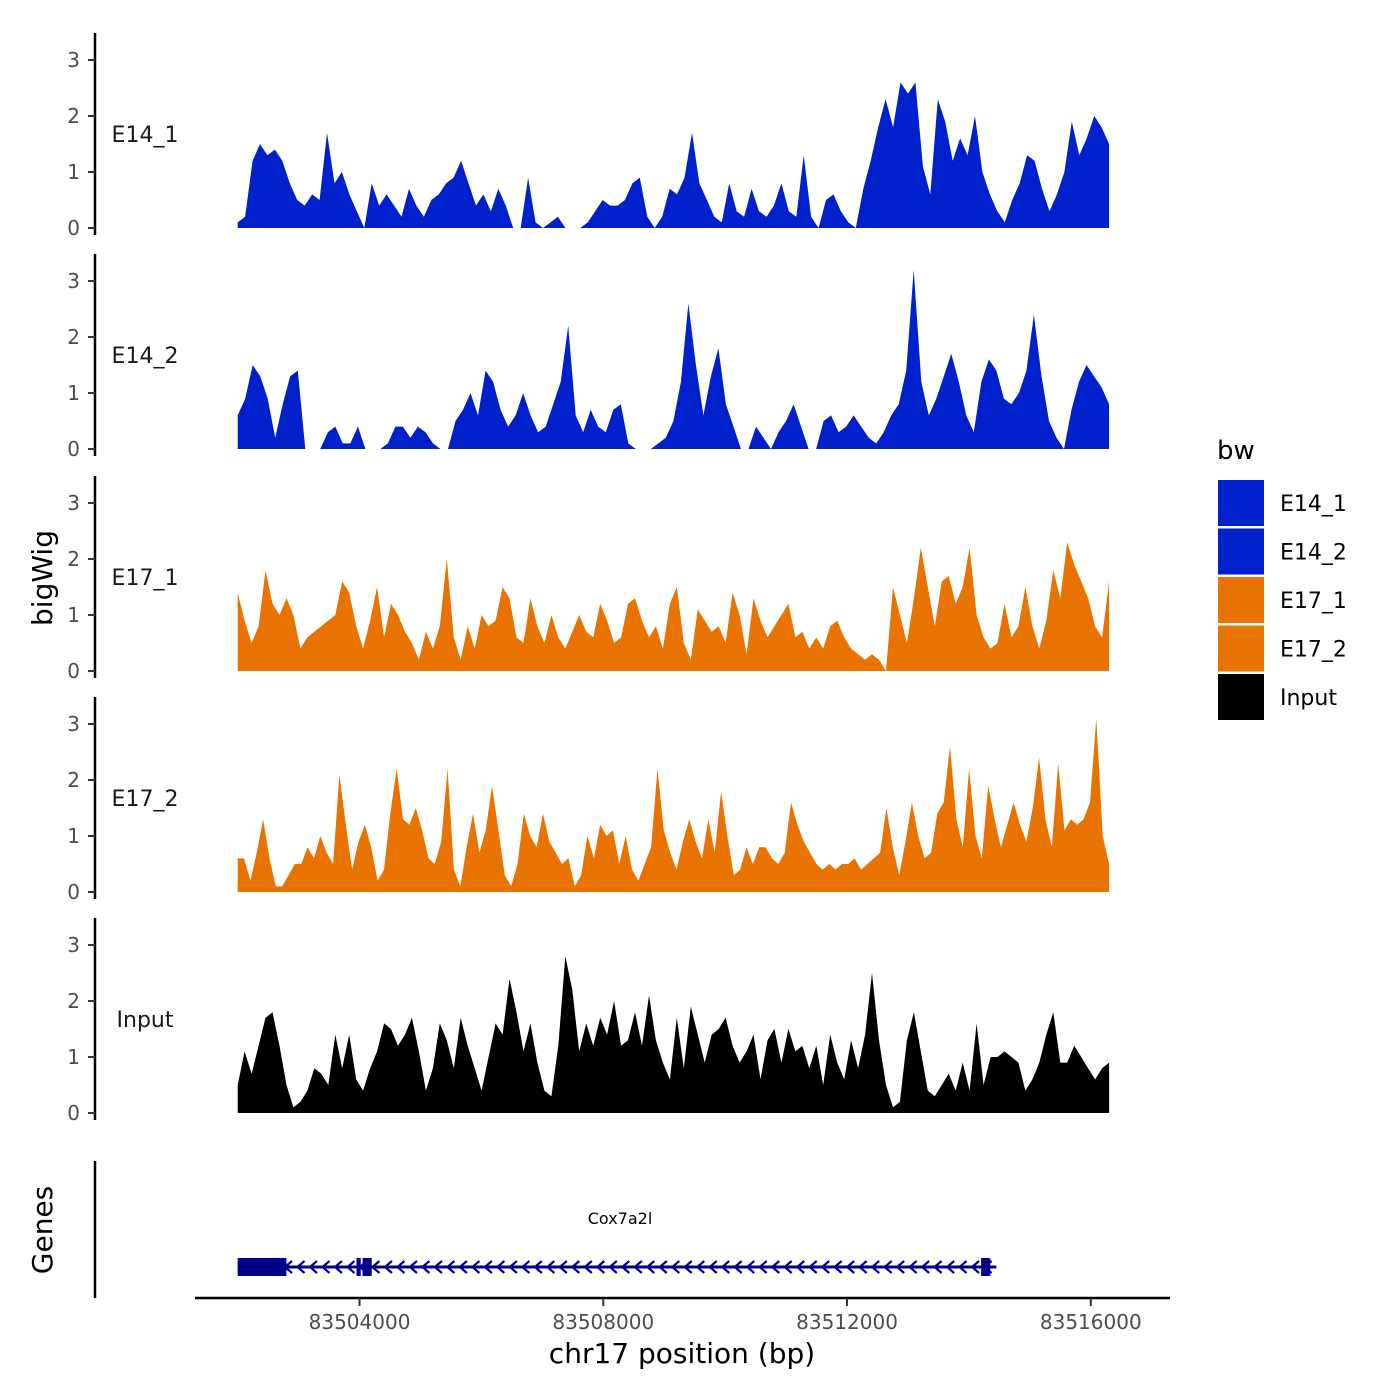 The height and width of the screenshot is (1400, 1400). Describe the element at coordinates (511, 1229) in the screenshot. I see `genes-track: Genes Cox7a2l` at that location.